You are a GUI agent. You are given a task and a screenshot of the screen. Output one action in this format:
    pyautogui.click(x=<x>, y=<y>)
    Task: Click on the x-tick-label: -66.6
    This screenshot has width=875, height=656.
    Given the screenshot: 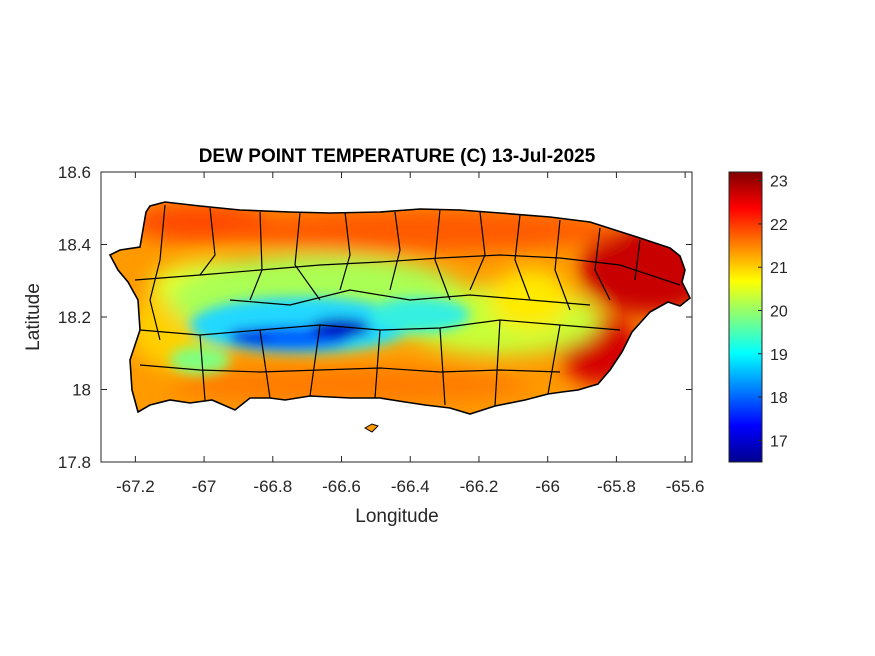 What is the action you would take?
    pyautogui.click(x=341, y=486)
    